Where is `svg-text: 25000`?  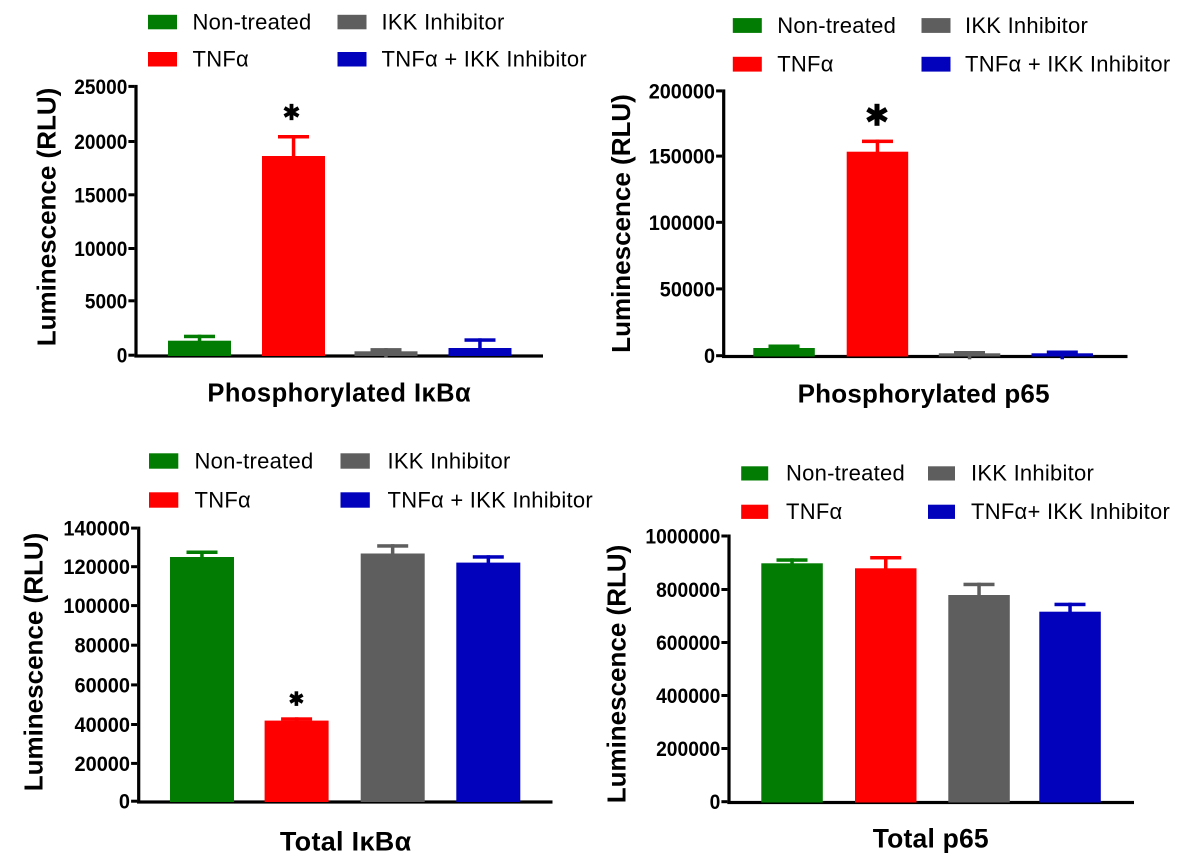 svg-text: 25000 is located at coordinates (100, 87).